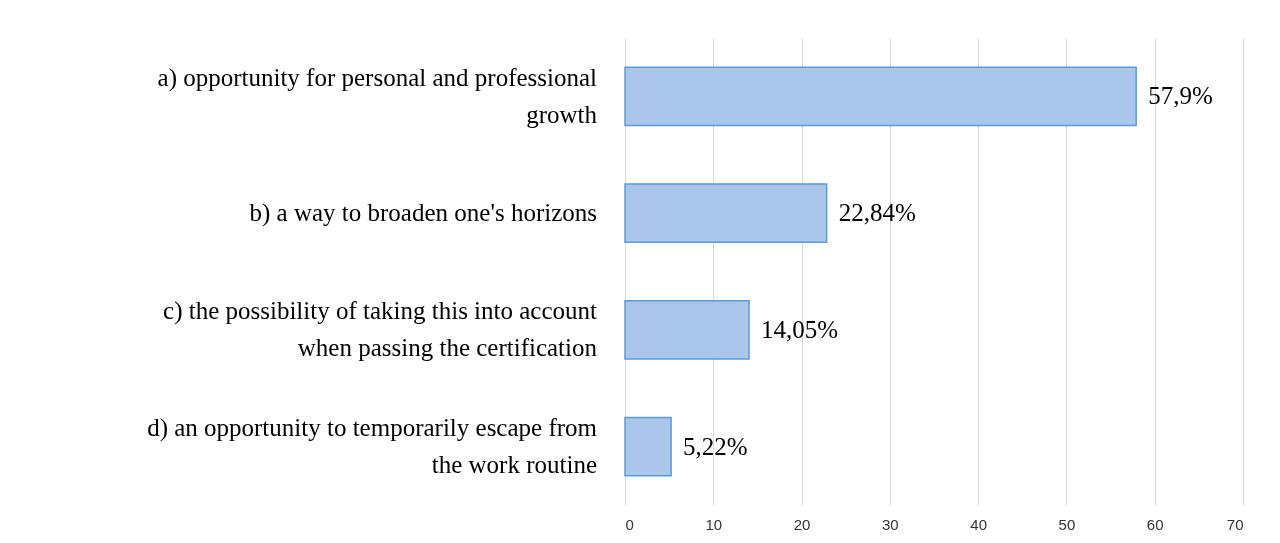  Describe the element at coordinates (715, 446) in the screenshot. I see `data-label: 5,22%` at that location.